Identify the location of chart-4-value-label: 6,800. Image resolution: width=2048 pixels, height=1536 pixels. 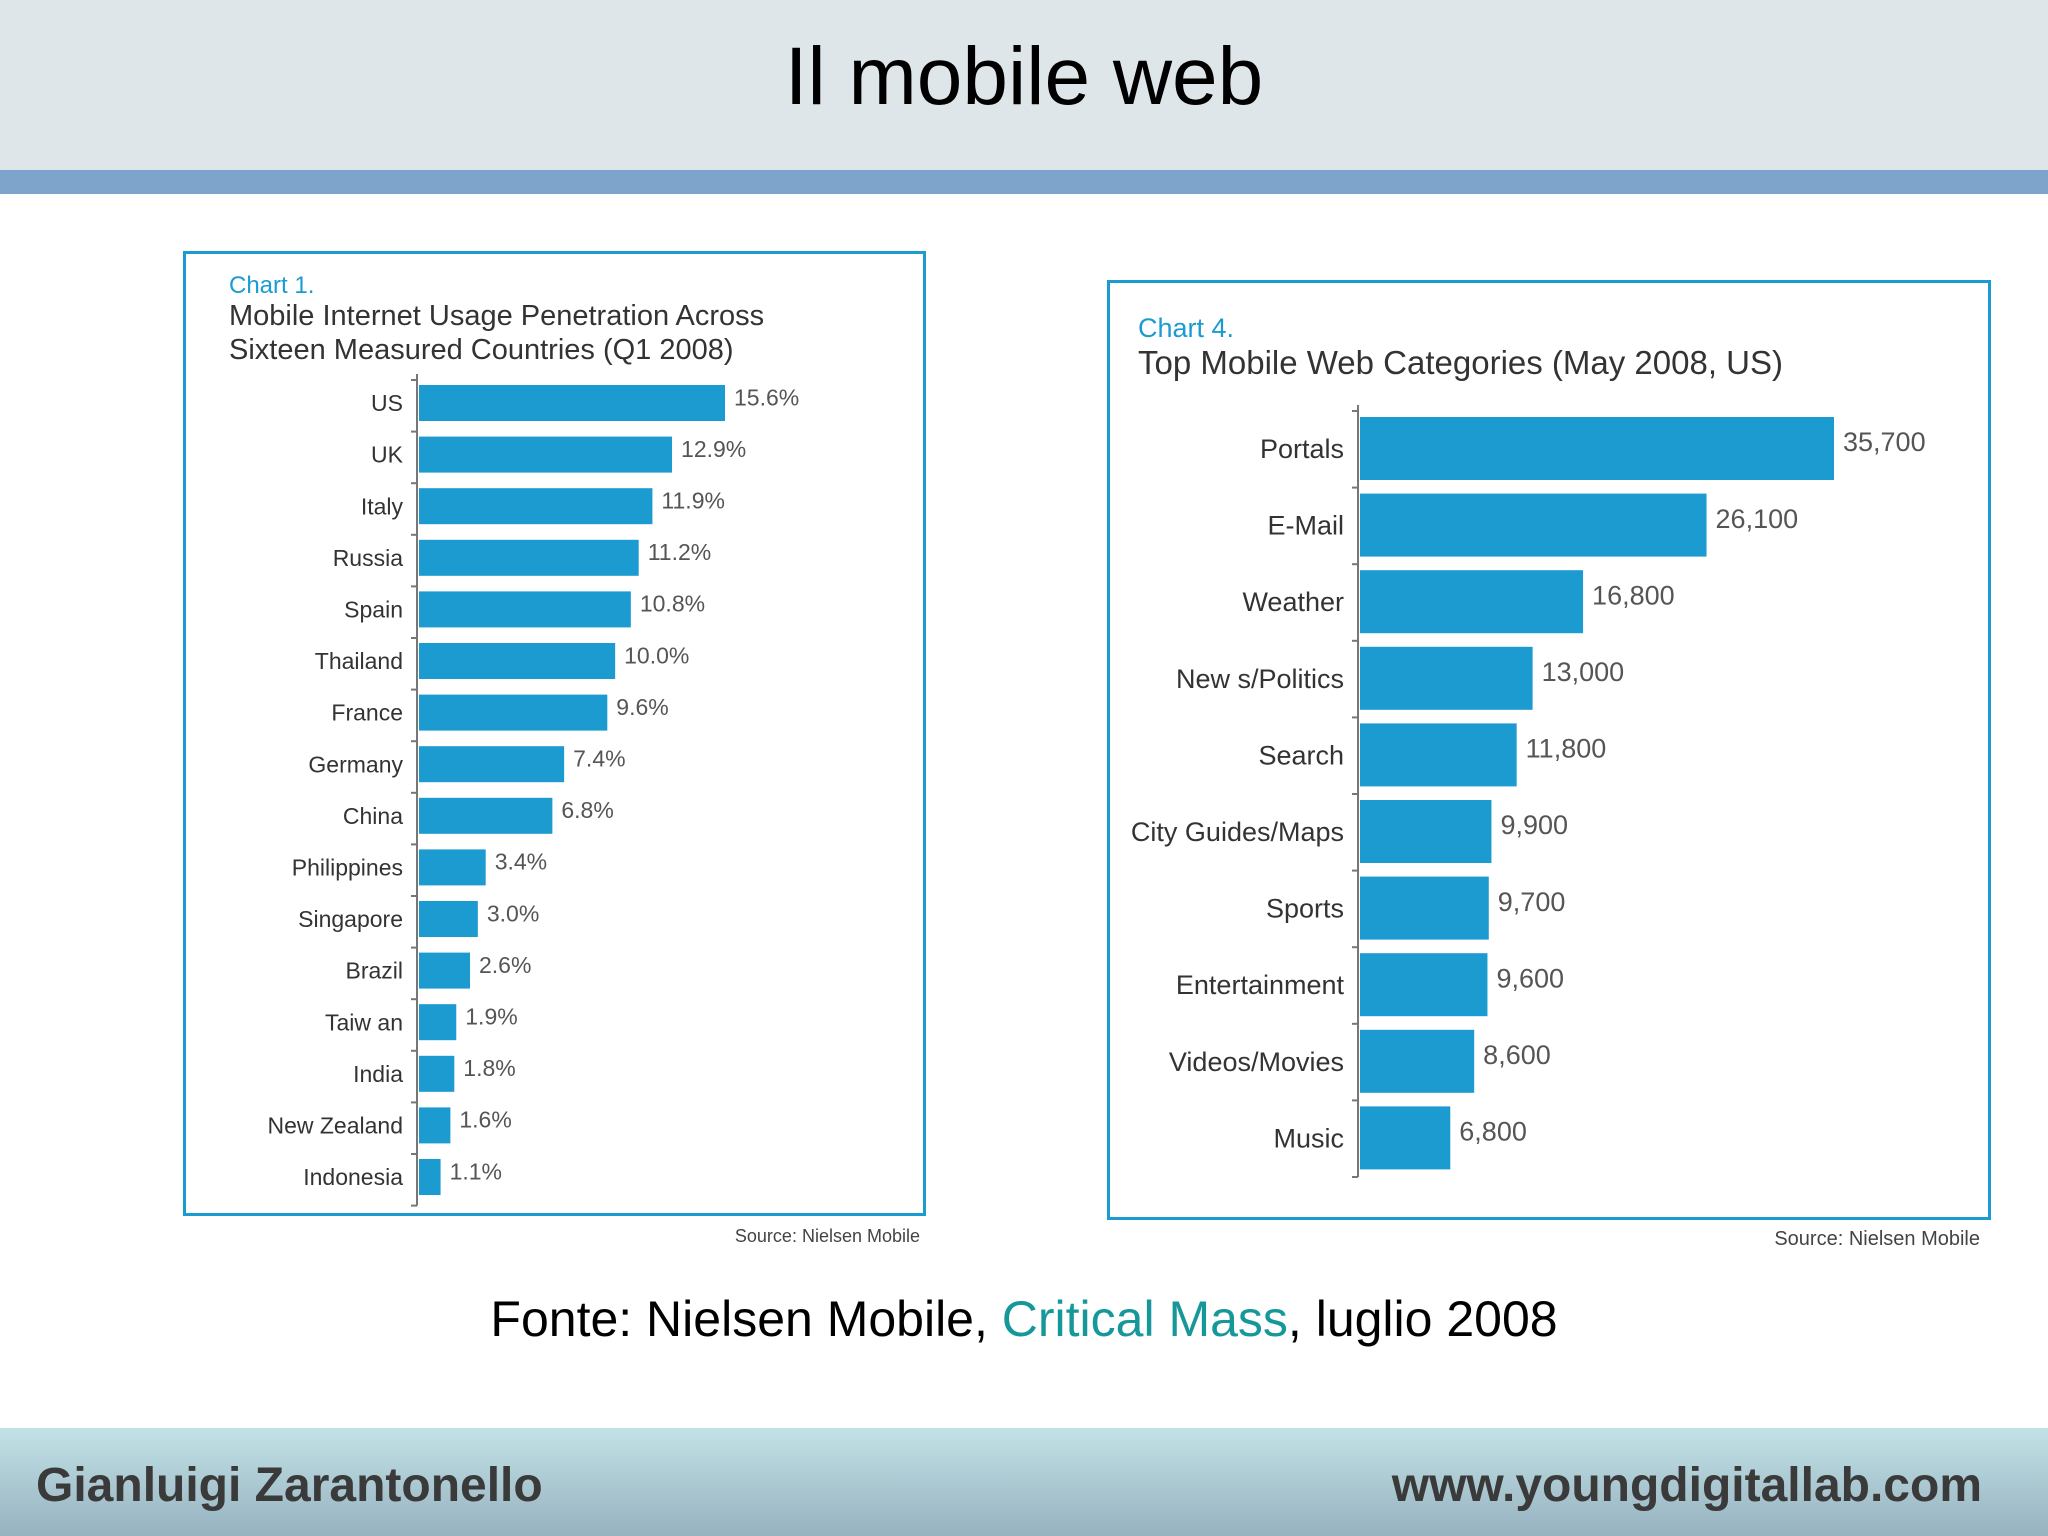
(1493, 1132).